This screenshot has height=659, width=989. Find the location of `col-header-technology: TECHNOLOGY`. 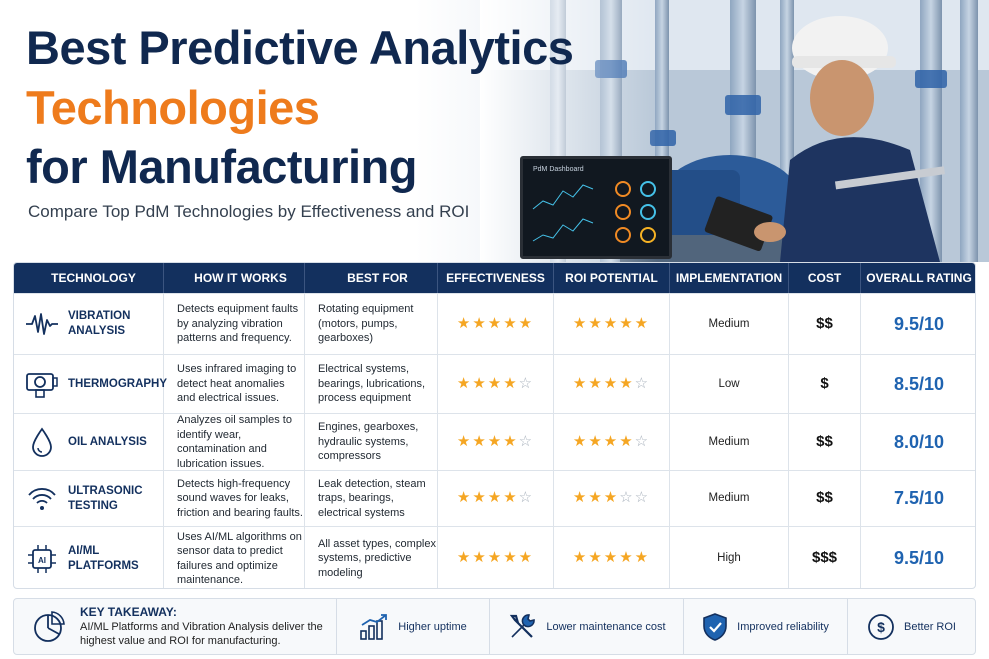

col-header-technology: TECHNOLOGY is located at coordinates (89, 278).